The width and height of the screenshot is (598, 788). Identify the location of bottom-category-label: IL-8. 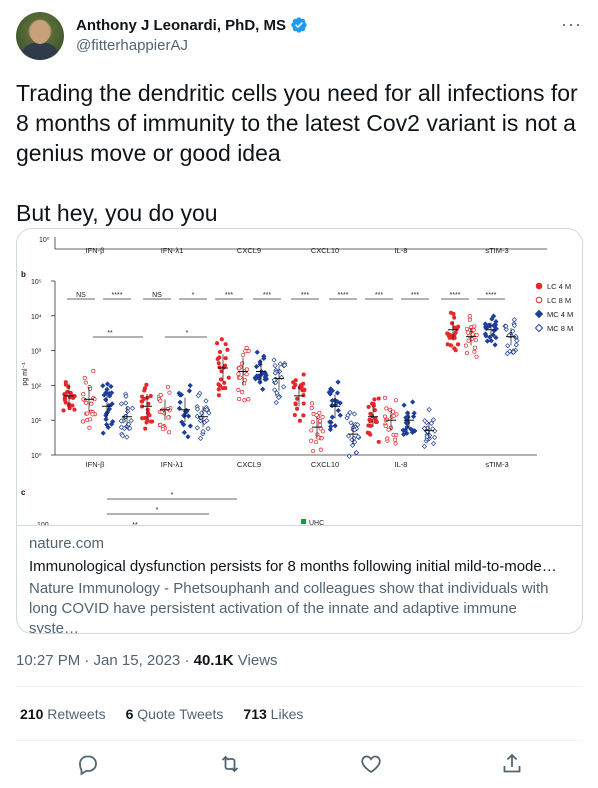
(401, 464).